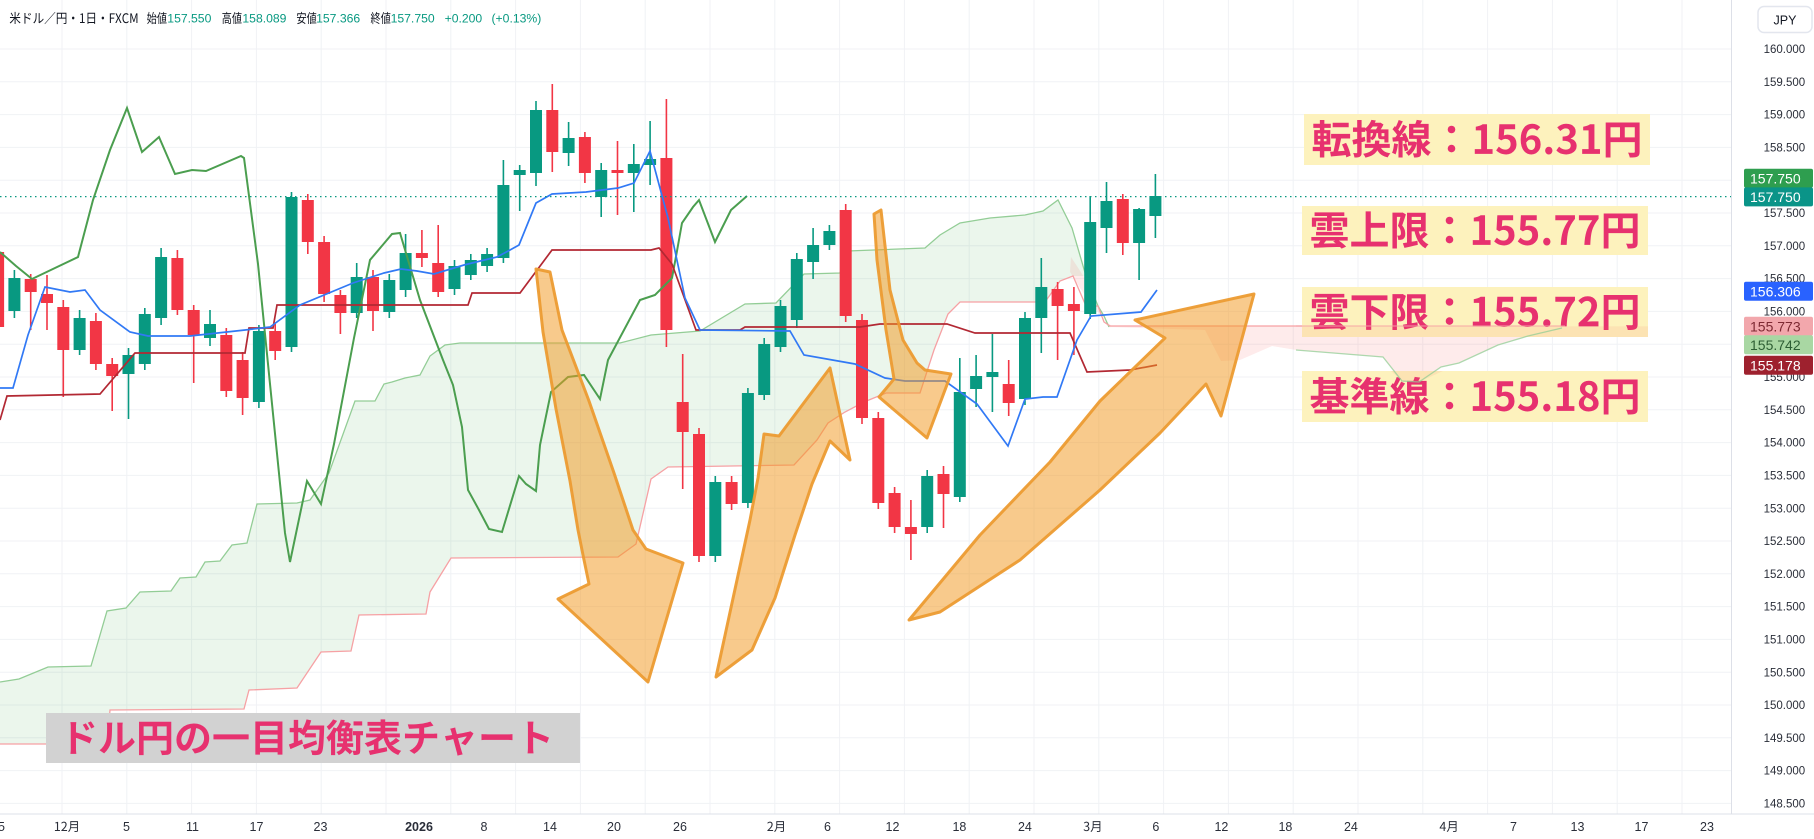 The width and height of the screenshot is (1814, 839). Describe the element at coordinates (1786, 21) in the screenshot. I see `svg-text: JPY` at that location.